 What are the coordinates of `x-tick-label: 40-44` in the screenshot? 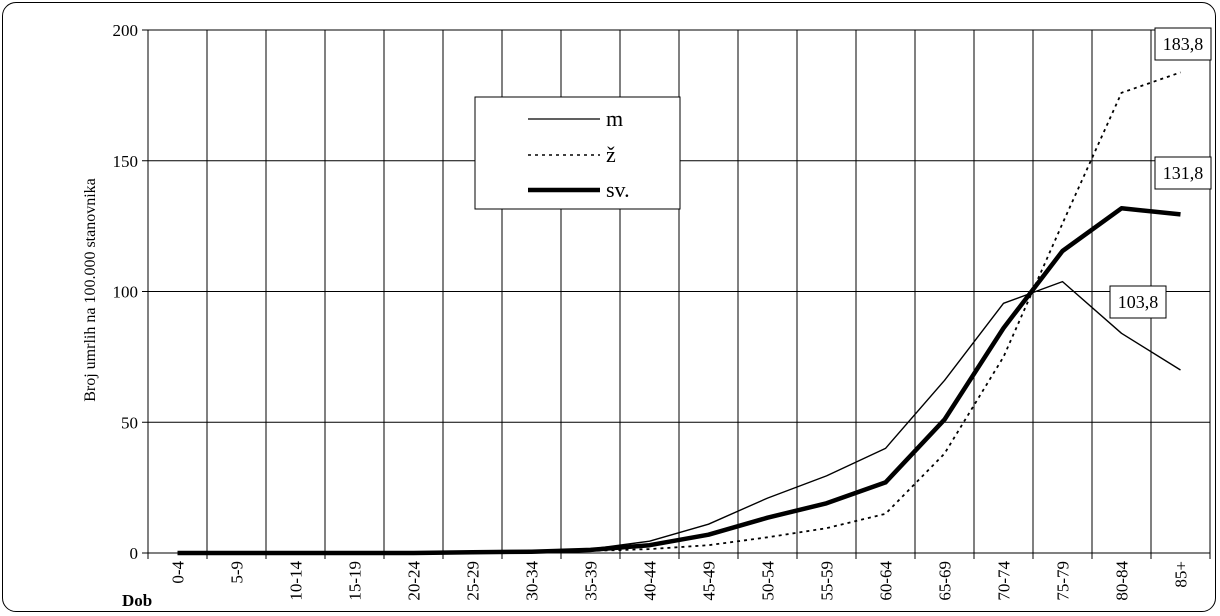 It's located at (650, 581).